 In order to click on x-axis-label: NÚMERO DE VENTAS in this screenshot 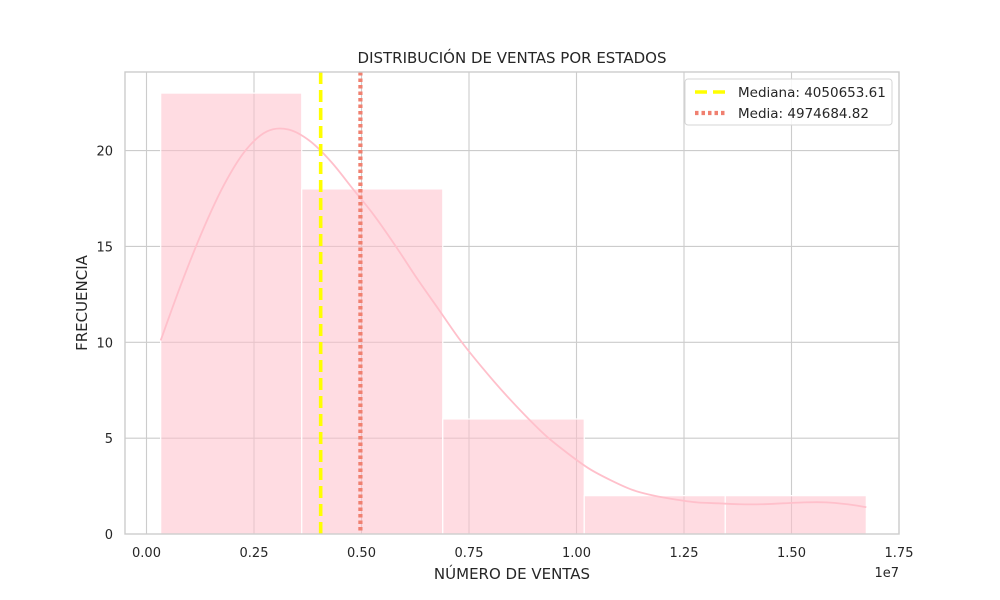, I will do `click(512, 573)`.